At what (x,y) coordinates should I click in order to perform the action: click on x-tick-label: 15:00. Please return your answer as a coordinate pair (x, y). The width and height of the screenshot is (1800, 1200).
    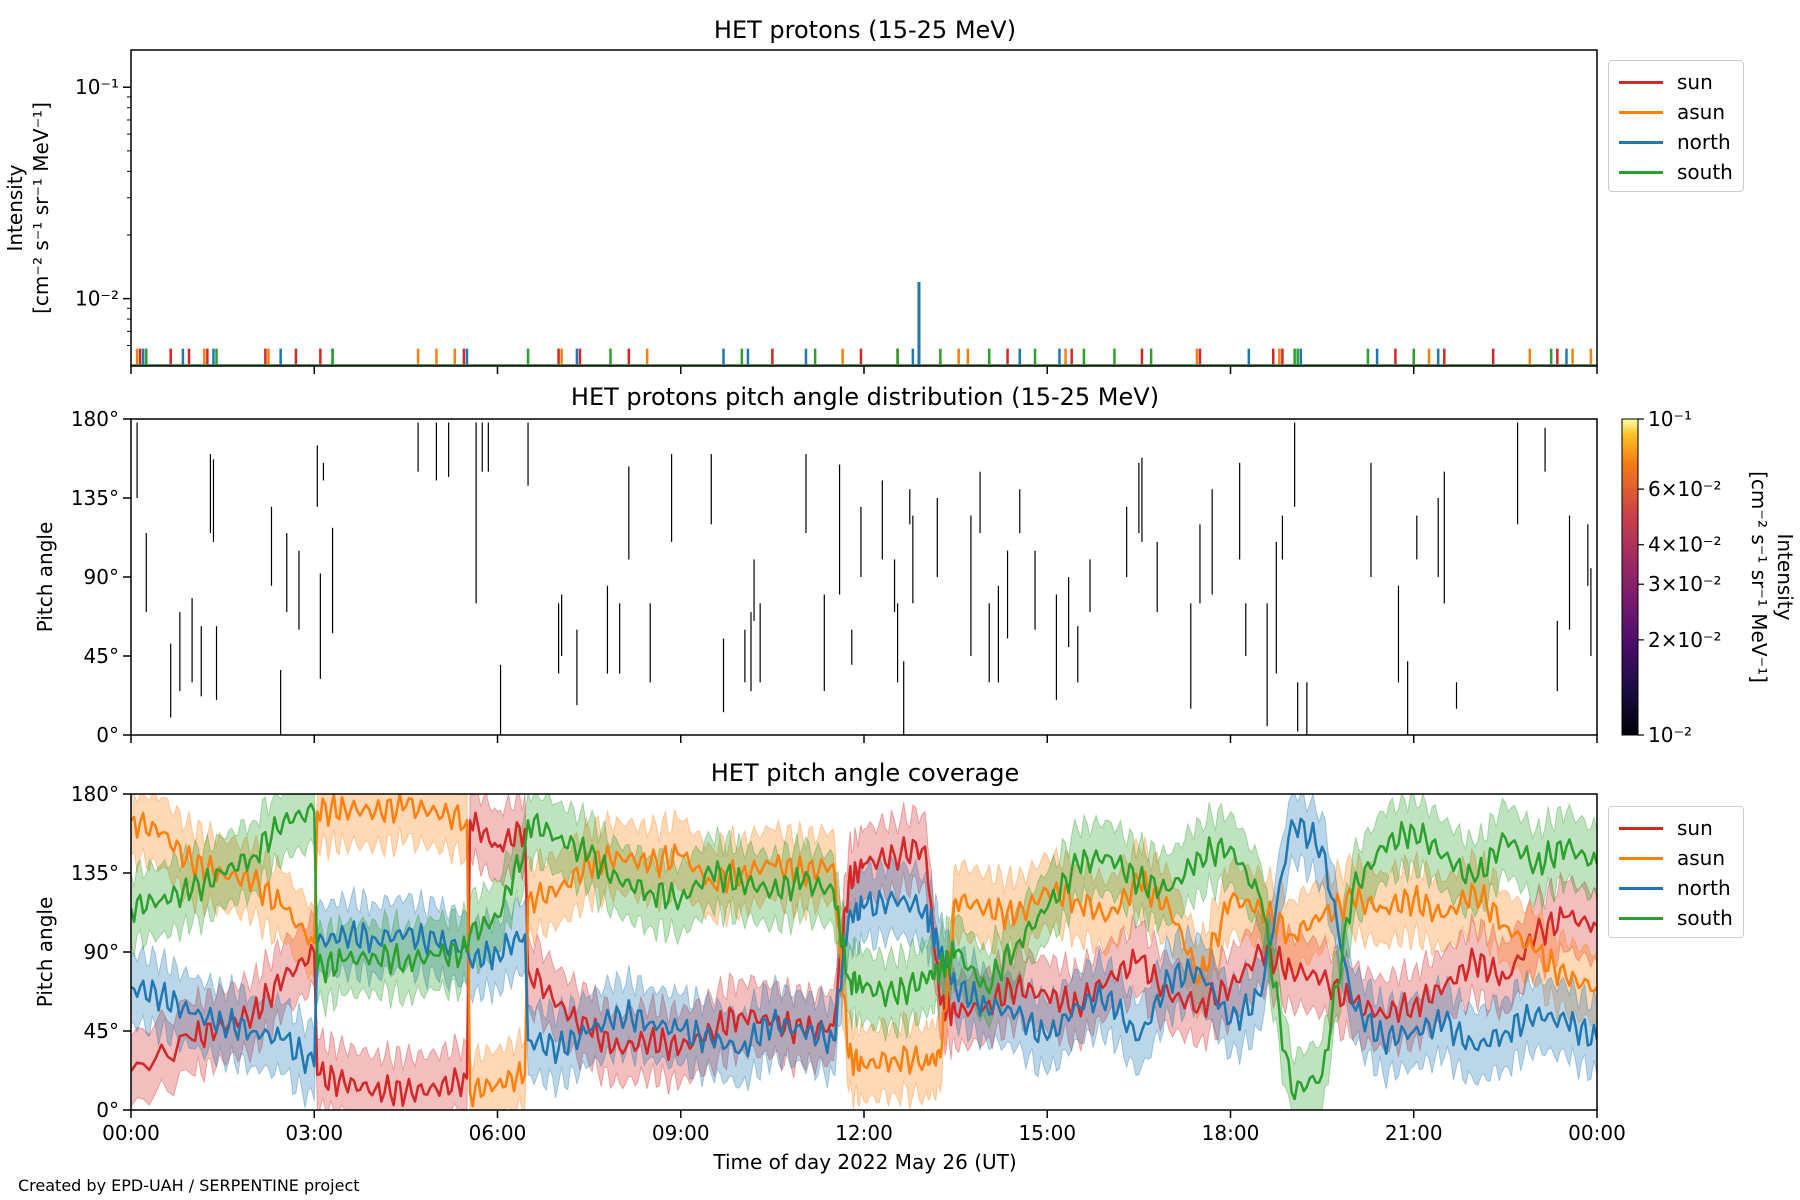
    Looking at the image, I should click on (1047, 1133).